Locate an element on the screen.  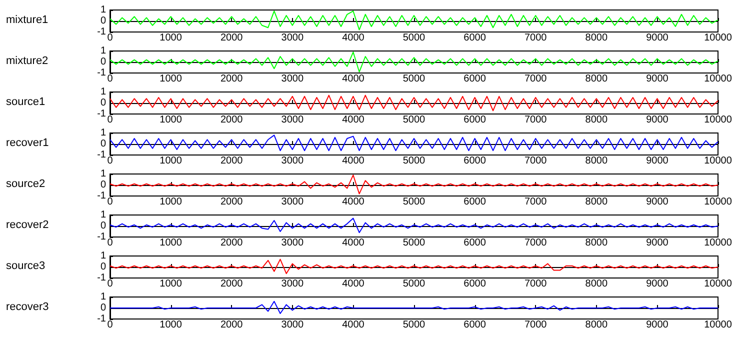
y-axis-title: source3 is located at coordinates (26, 266).